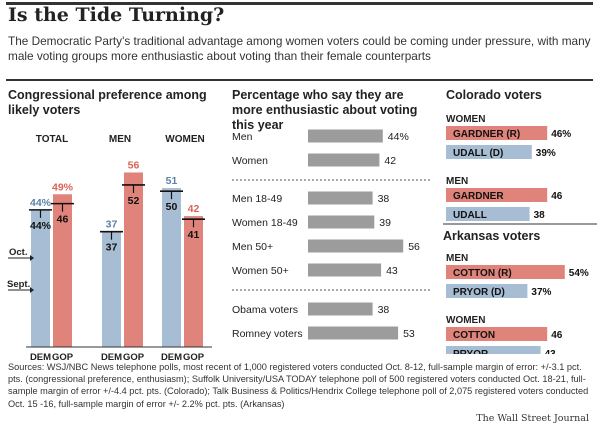  Describe the element at coordinates (479, 292) in the screenshot. I see `bar-label-pryor-d-0: PRYOR (D)` at that location.